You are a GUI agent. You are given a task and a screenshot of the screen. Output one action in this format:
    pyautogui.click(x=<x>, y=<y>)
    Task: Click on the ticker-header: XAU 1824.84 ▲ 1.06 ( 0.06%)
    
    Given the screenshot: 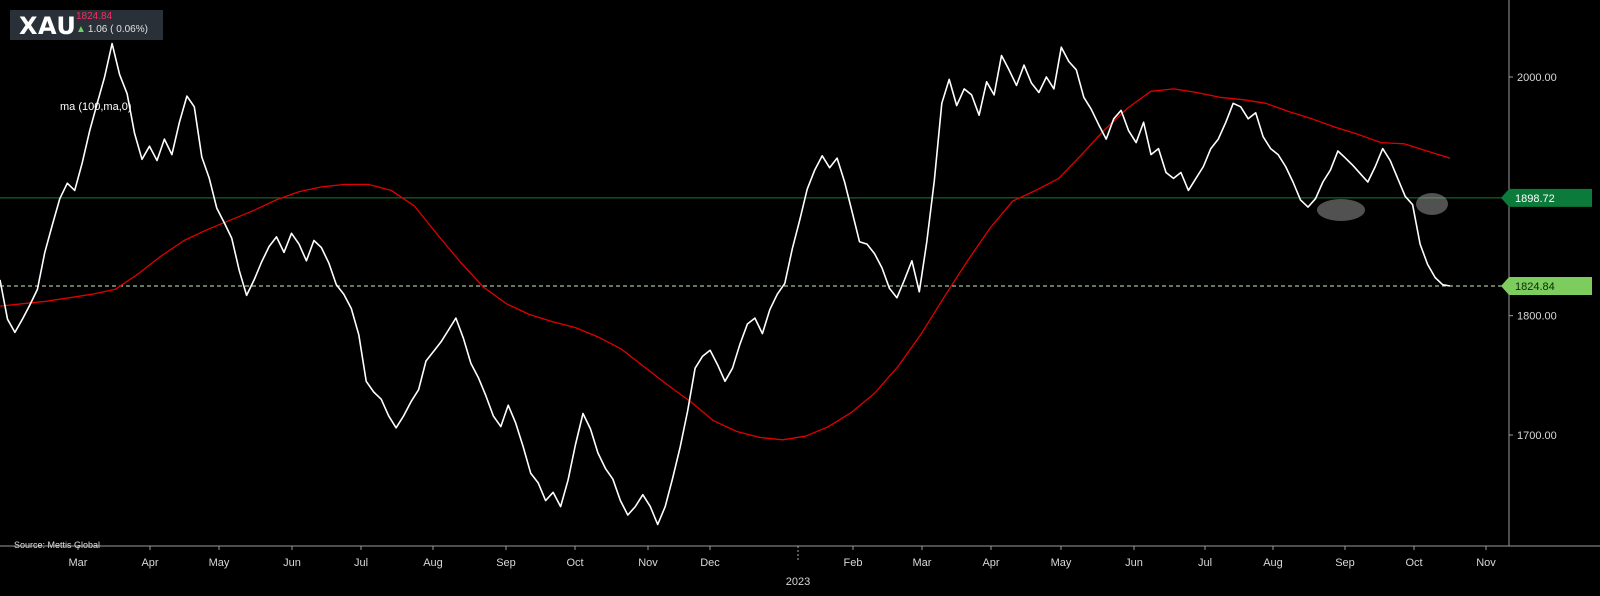 What is the action you would take?
    pyautogui.click(x=86, y=25)
    